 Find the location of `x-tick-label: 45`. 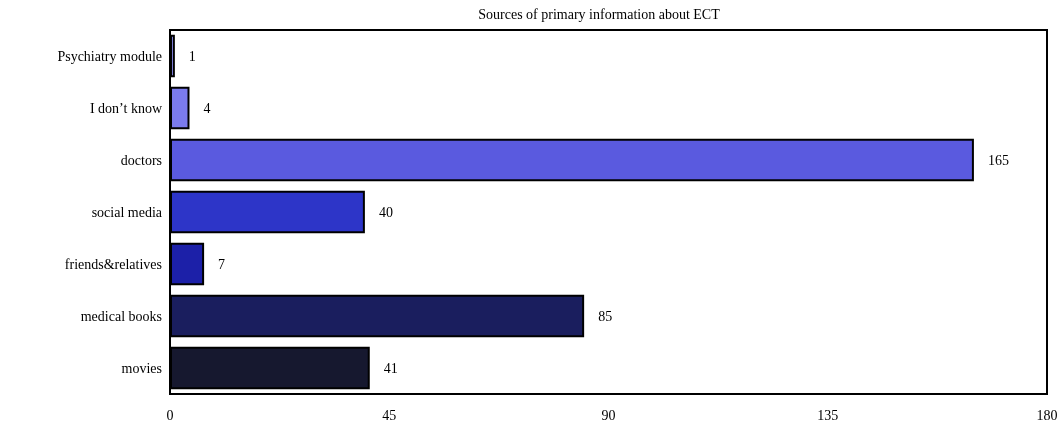

x-tick-label: 45 is located at coordinates (389, 415).